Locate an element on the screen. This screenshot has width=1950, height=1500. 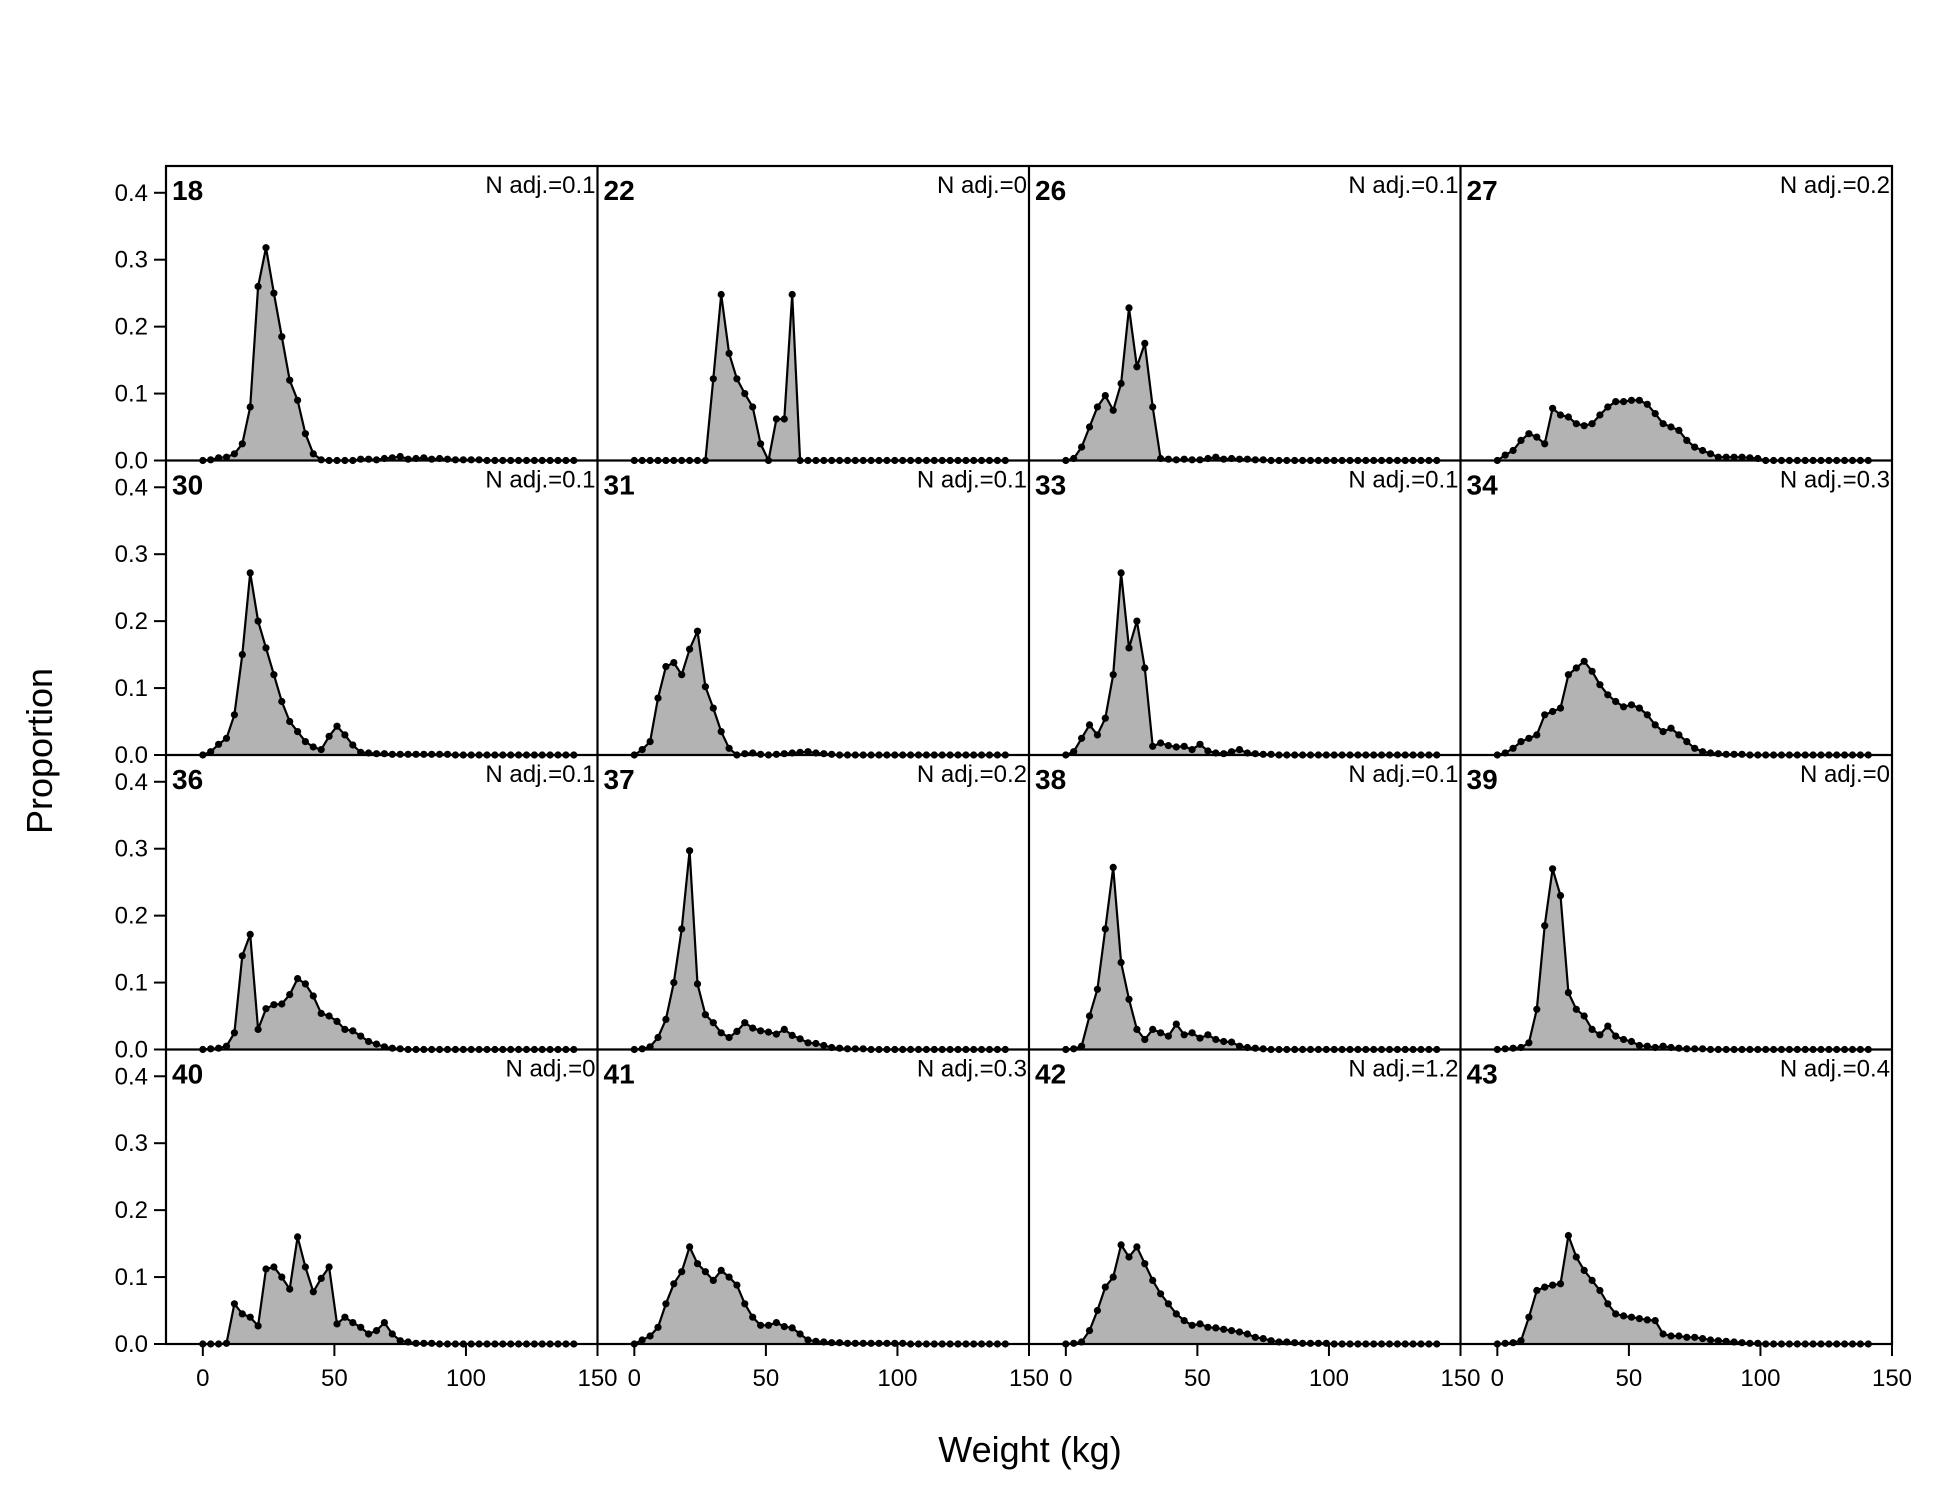
x-tick-label: 0 is located at coordinates (1497, 1378).